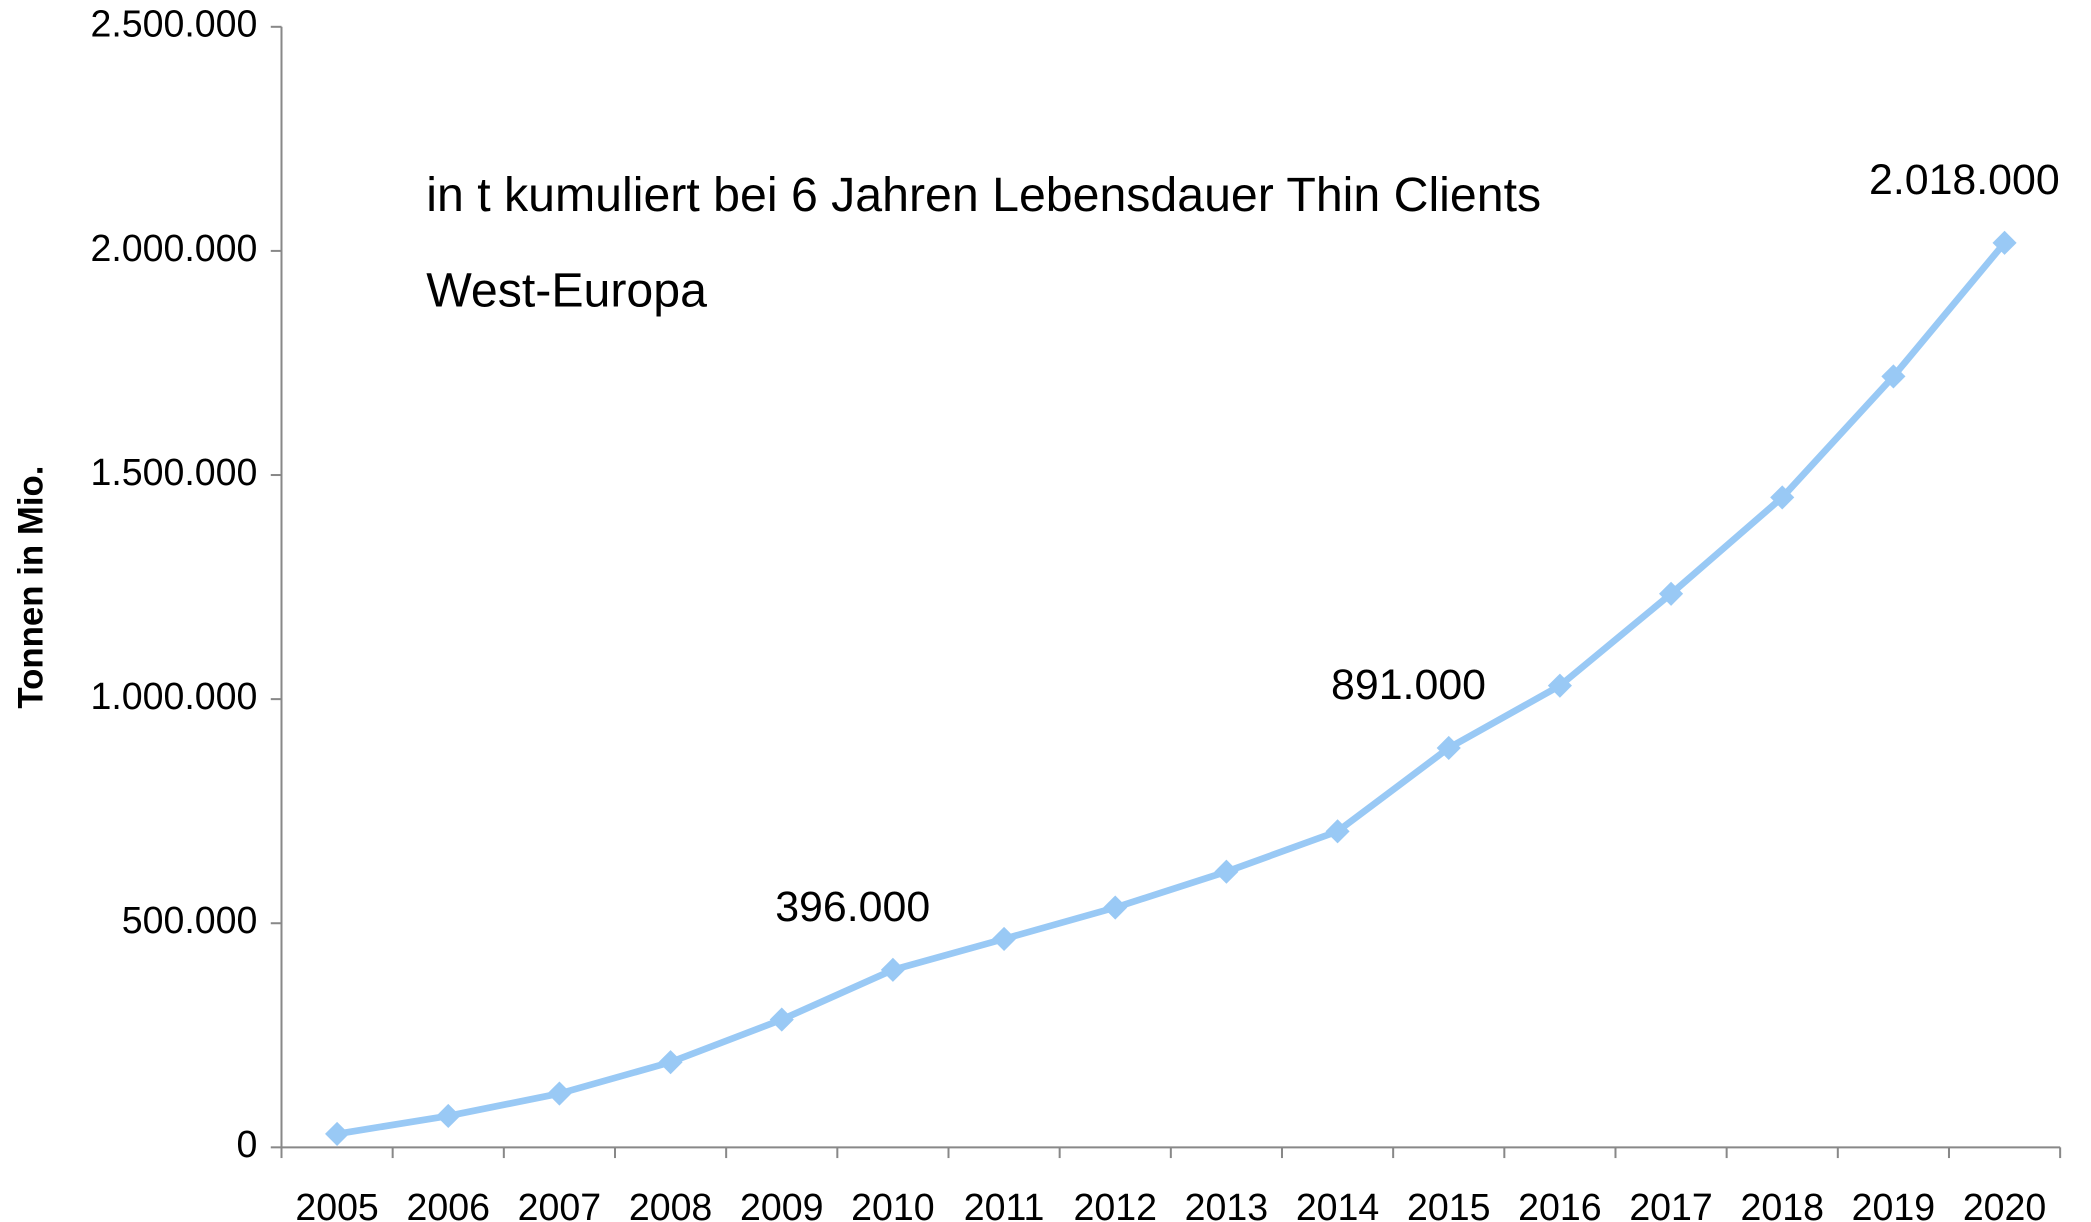 This screenshot has height=1222, width=2091. What do you see at coordinates (246, 1144) in the screenshot?
I see `y-tick-label: 0` at bounding box center [246, 1144].